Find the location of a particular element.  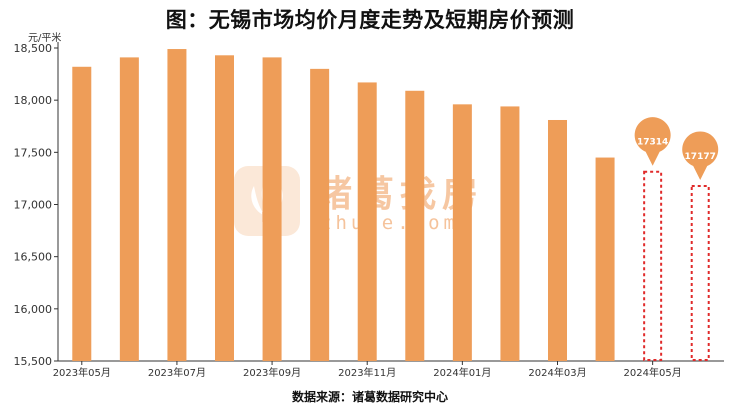

y-tick-label: 17,500 is located at coordinates (33, 152).